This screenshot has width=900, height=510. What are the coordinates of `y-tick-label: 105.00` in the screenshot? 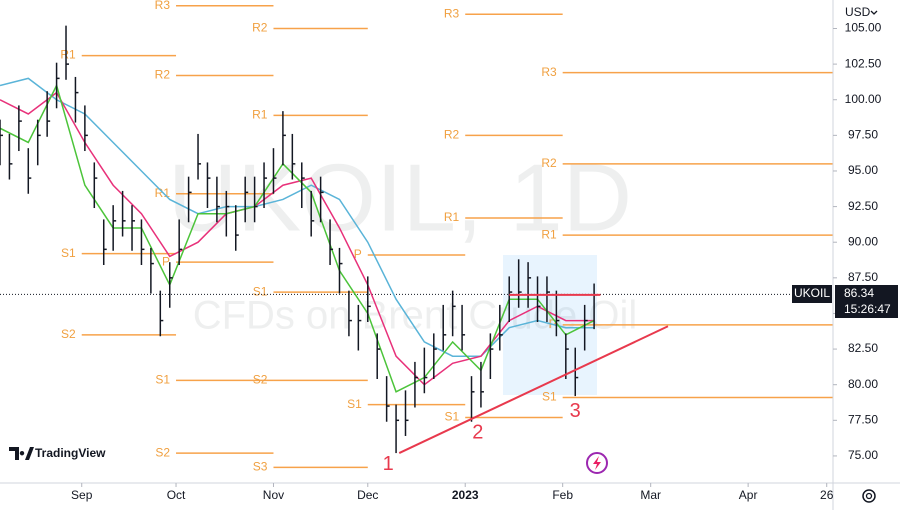 It's located at (863, 28).